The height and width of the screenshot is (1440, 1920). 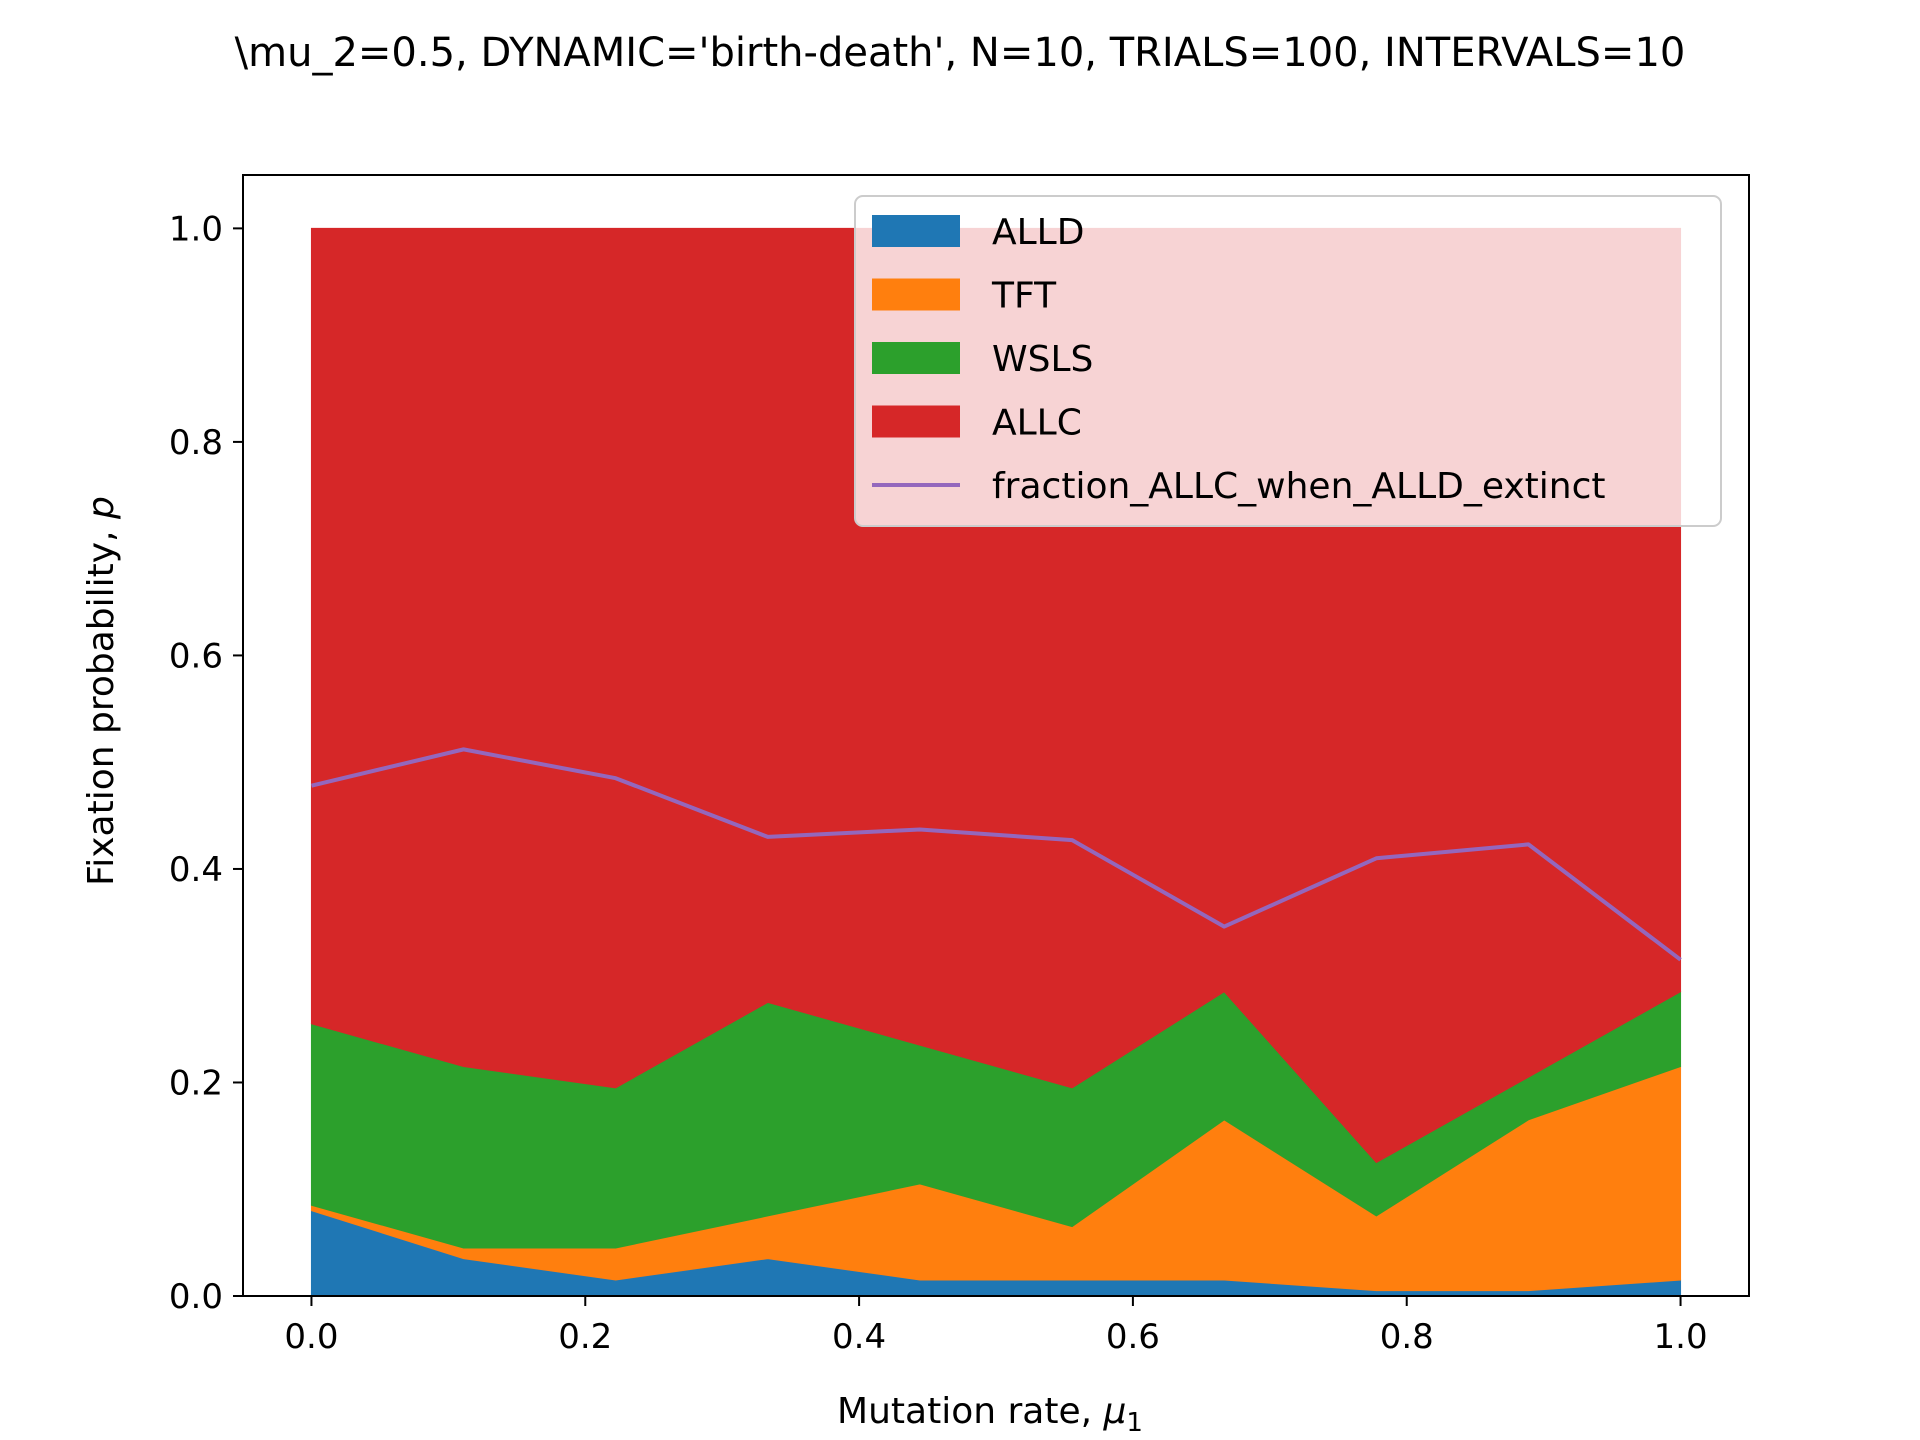 What do you see at coordinates (1024, 296) in the screenshot?
I see `legend-label-tft: TFT` at bounding box center [1024, 296].